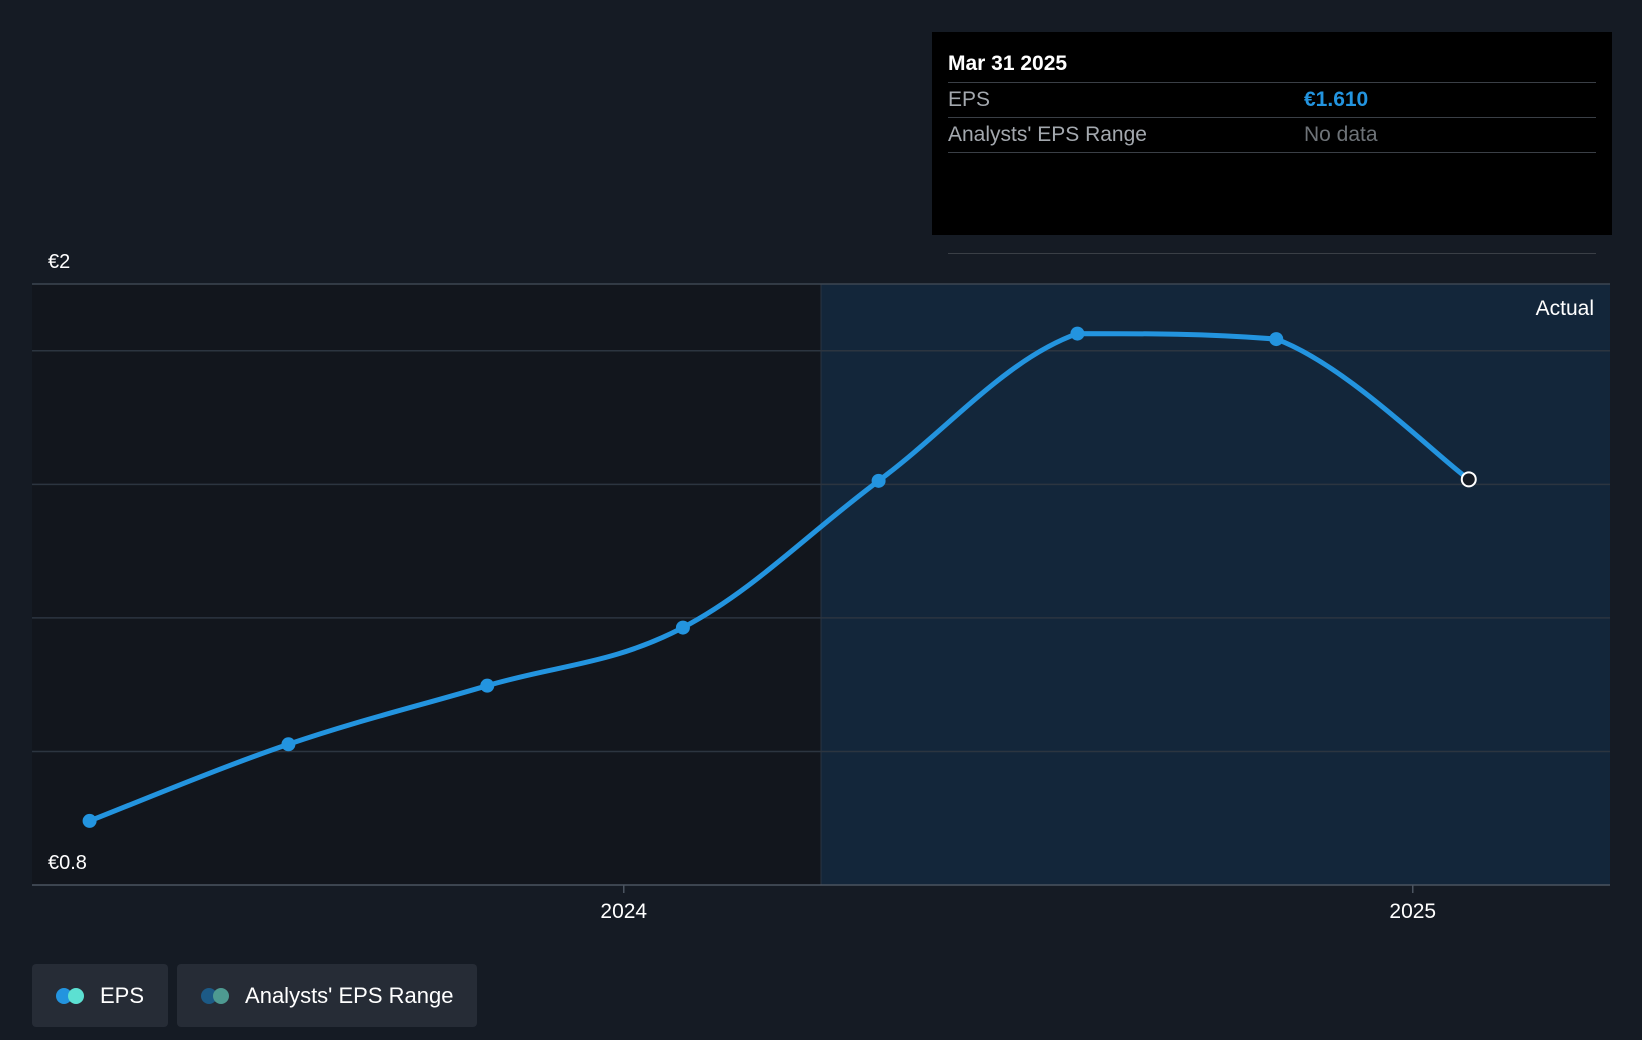  Describe the element at coordinates (59, 262) in the screenshot. I see `y-tick-label-top: €2` at that location.